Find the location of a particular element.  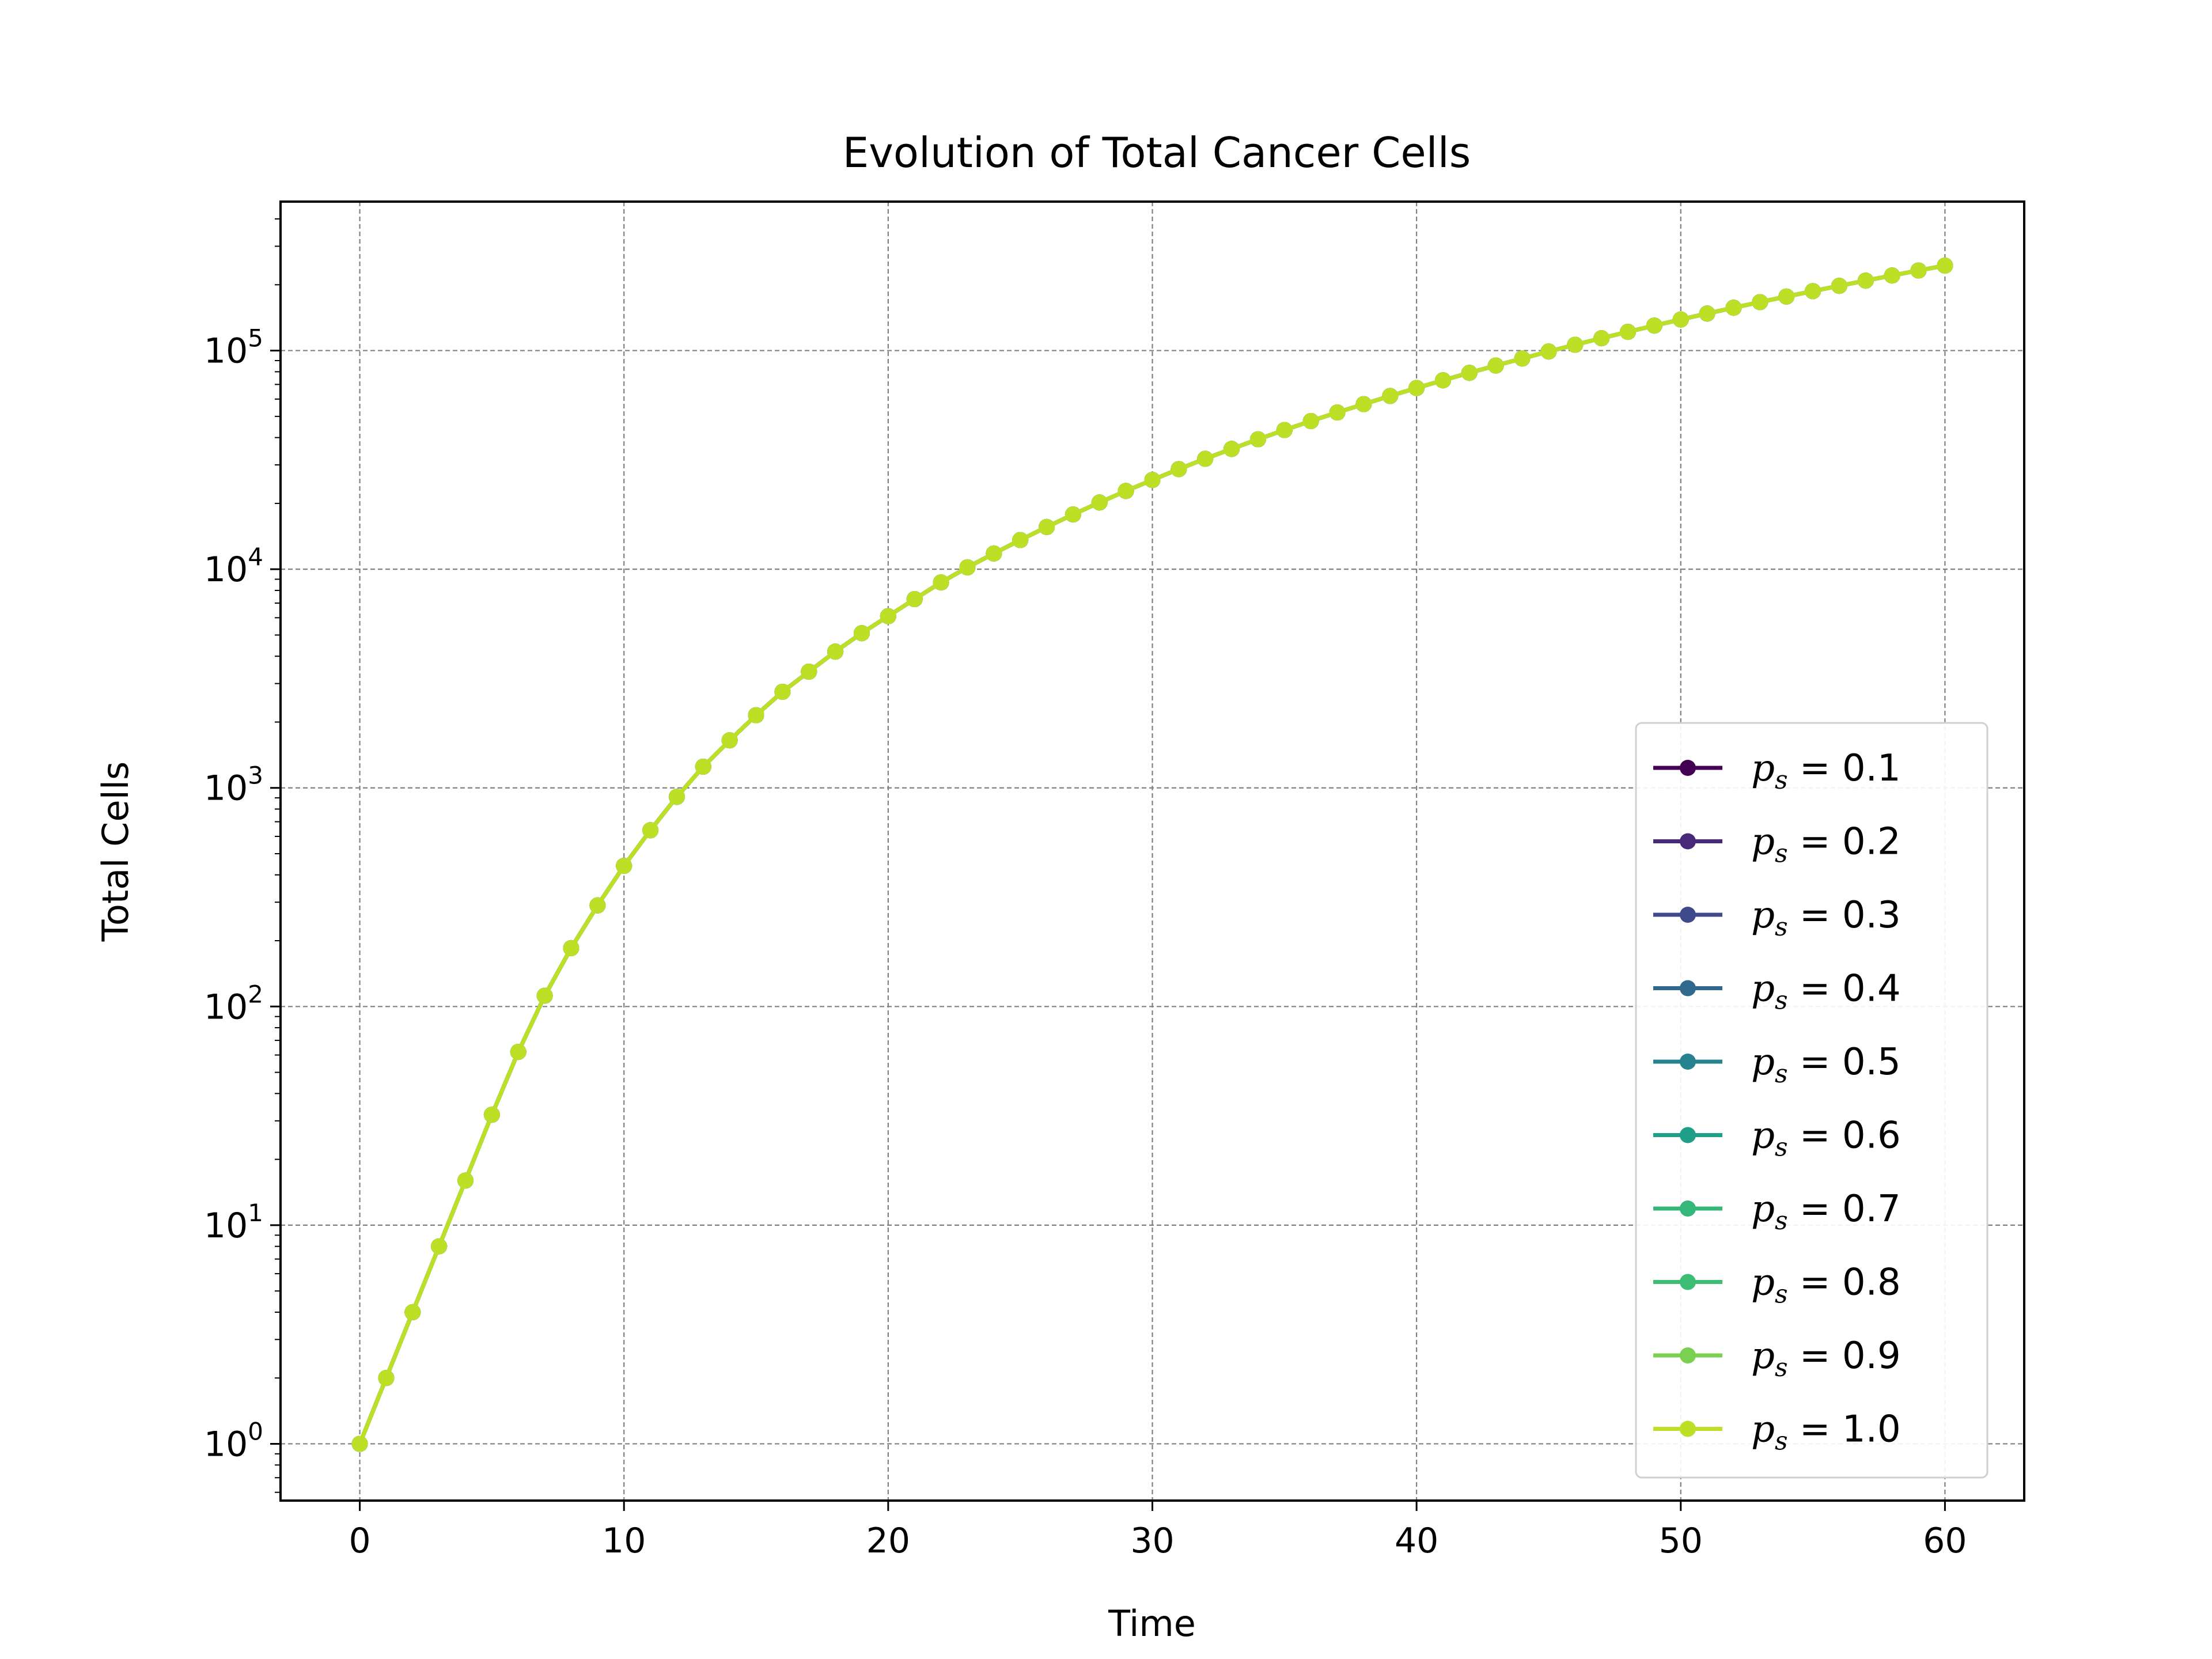

legend-item: ps = 0.4 is located at coordinates (1777, 992).